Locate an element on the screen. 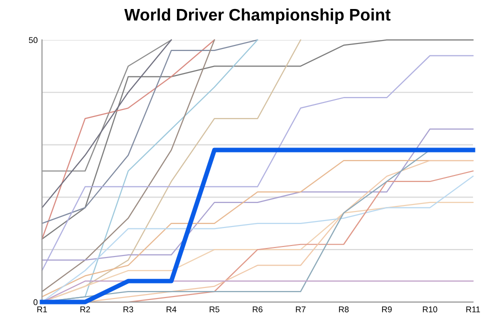  x-tick-label: R7 is located at coordinates (301, 309).